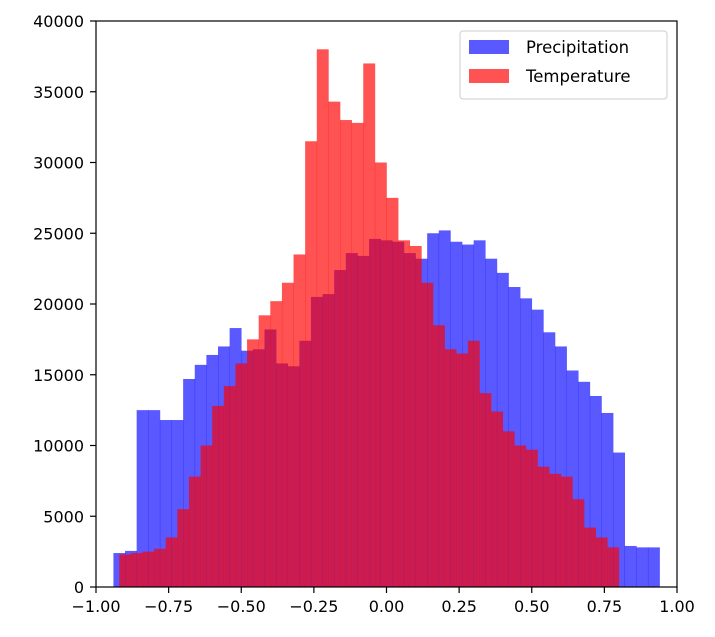  Describe the element at coordinates (58, 92) in the screenshot. I see `y-tick-label: 35000` at that location.